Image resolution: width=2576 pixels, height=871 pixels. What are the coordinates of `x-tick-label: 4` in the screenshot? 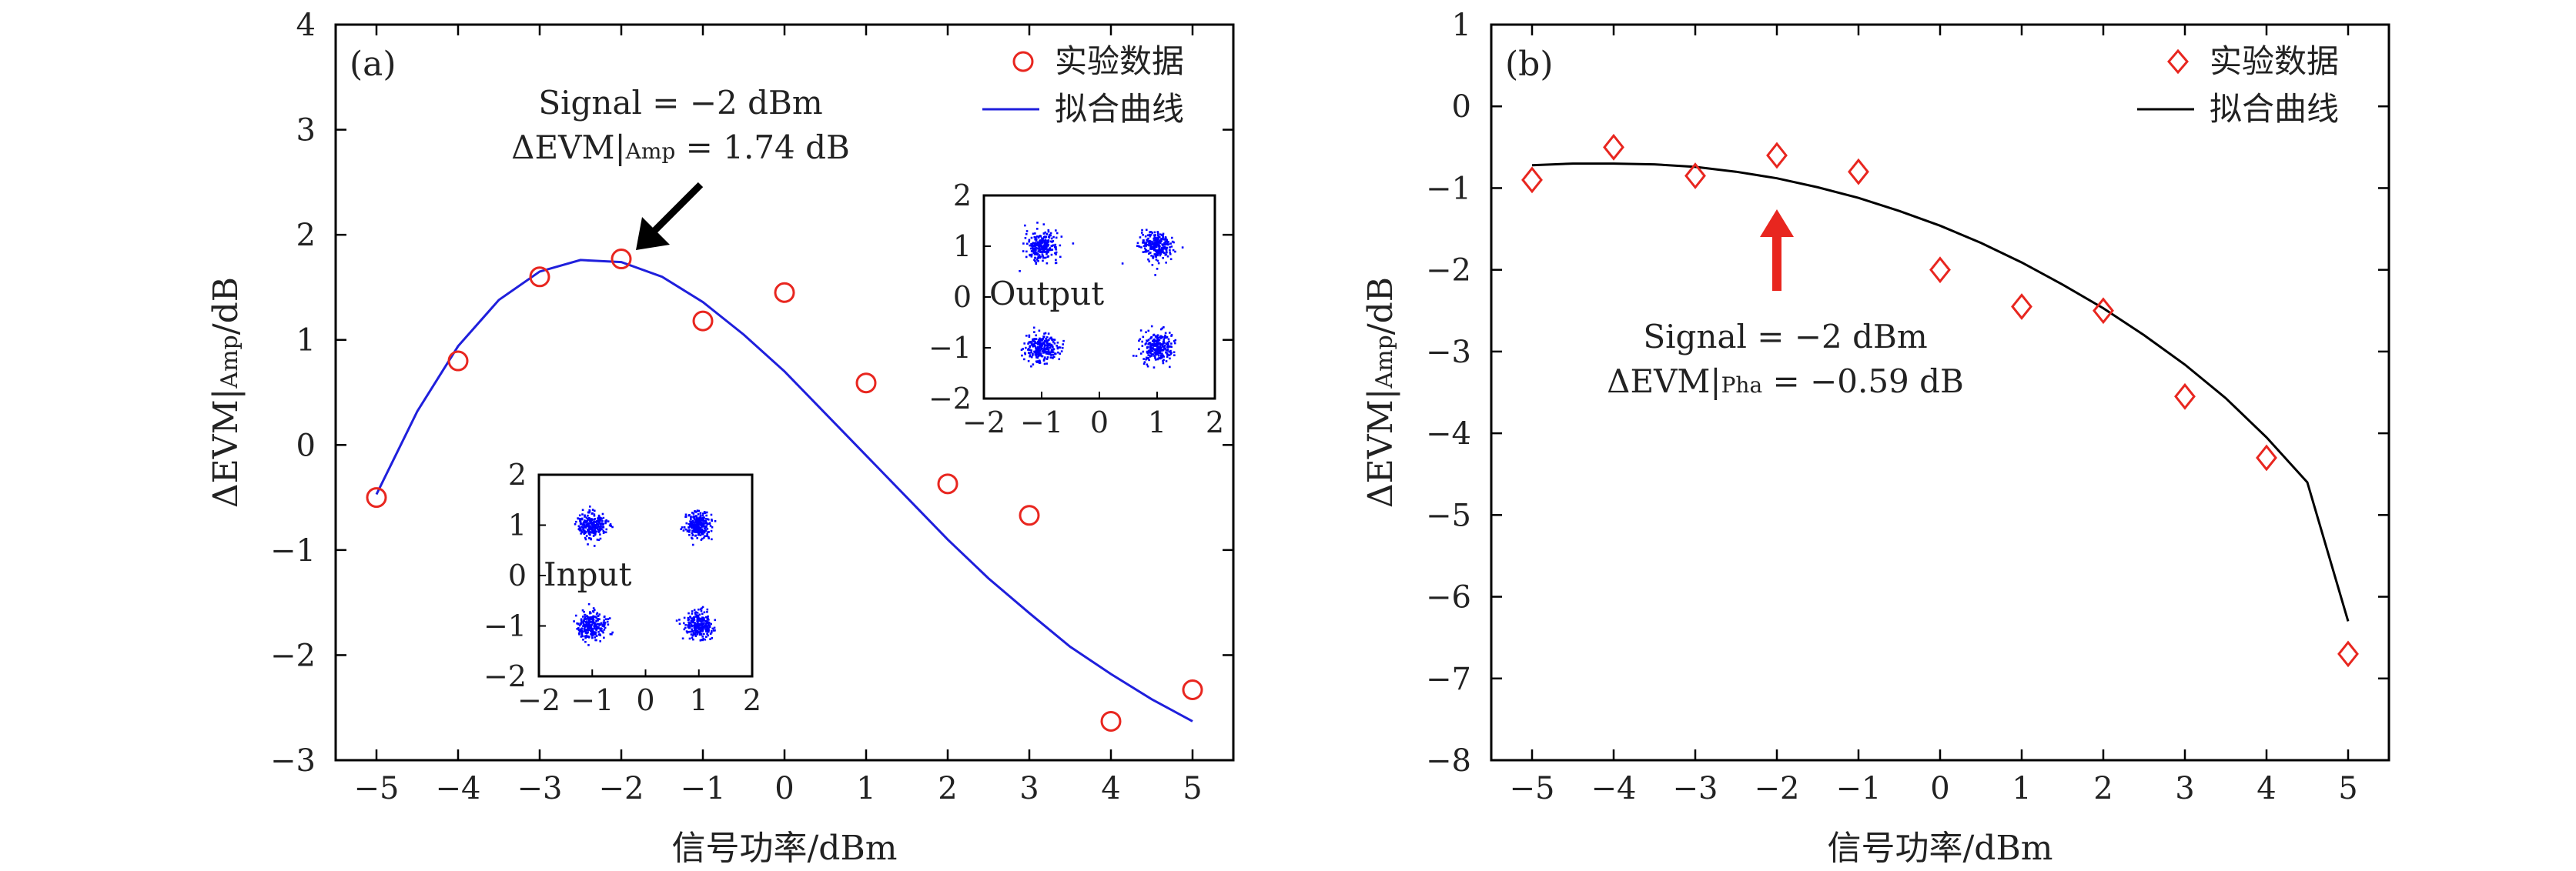 It's located at (2266, 789).